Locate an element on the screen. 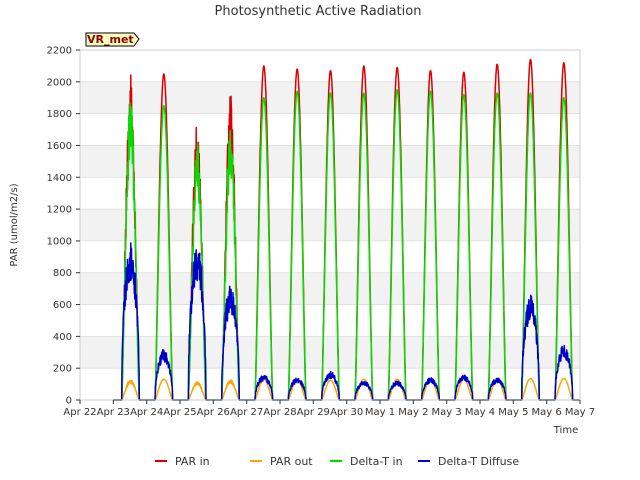 This screenshot has width=640, height=480. y-tick-label: 1000 is located at coordinates (59, 241).